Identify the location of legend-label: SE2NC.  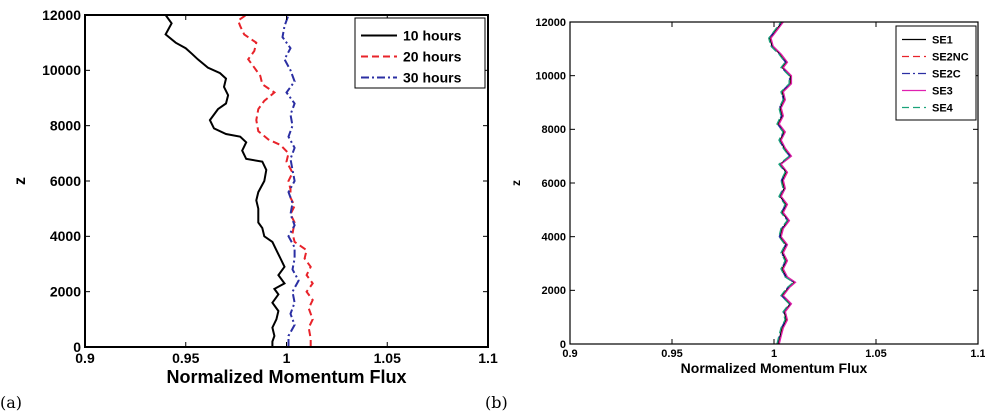
(950, 57).